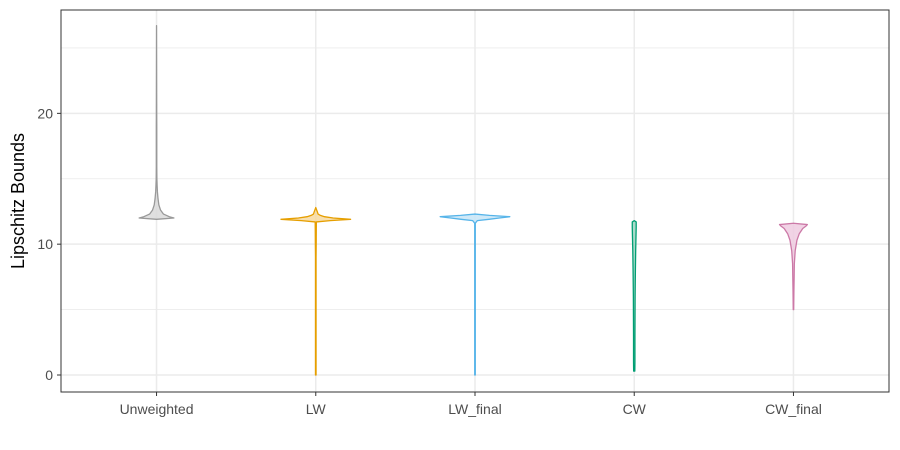 This screenshot has width=900, height=450. Describe the element at coordinates (157, 409) in the screenshot. I see `x-tick-label: Unweighted` at that location.